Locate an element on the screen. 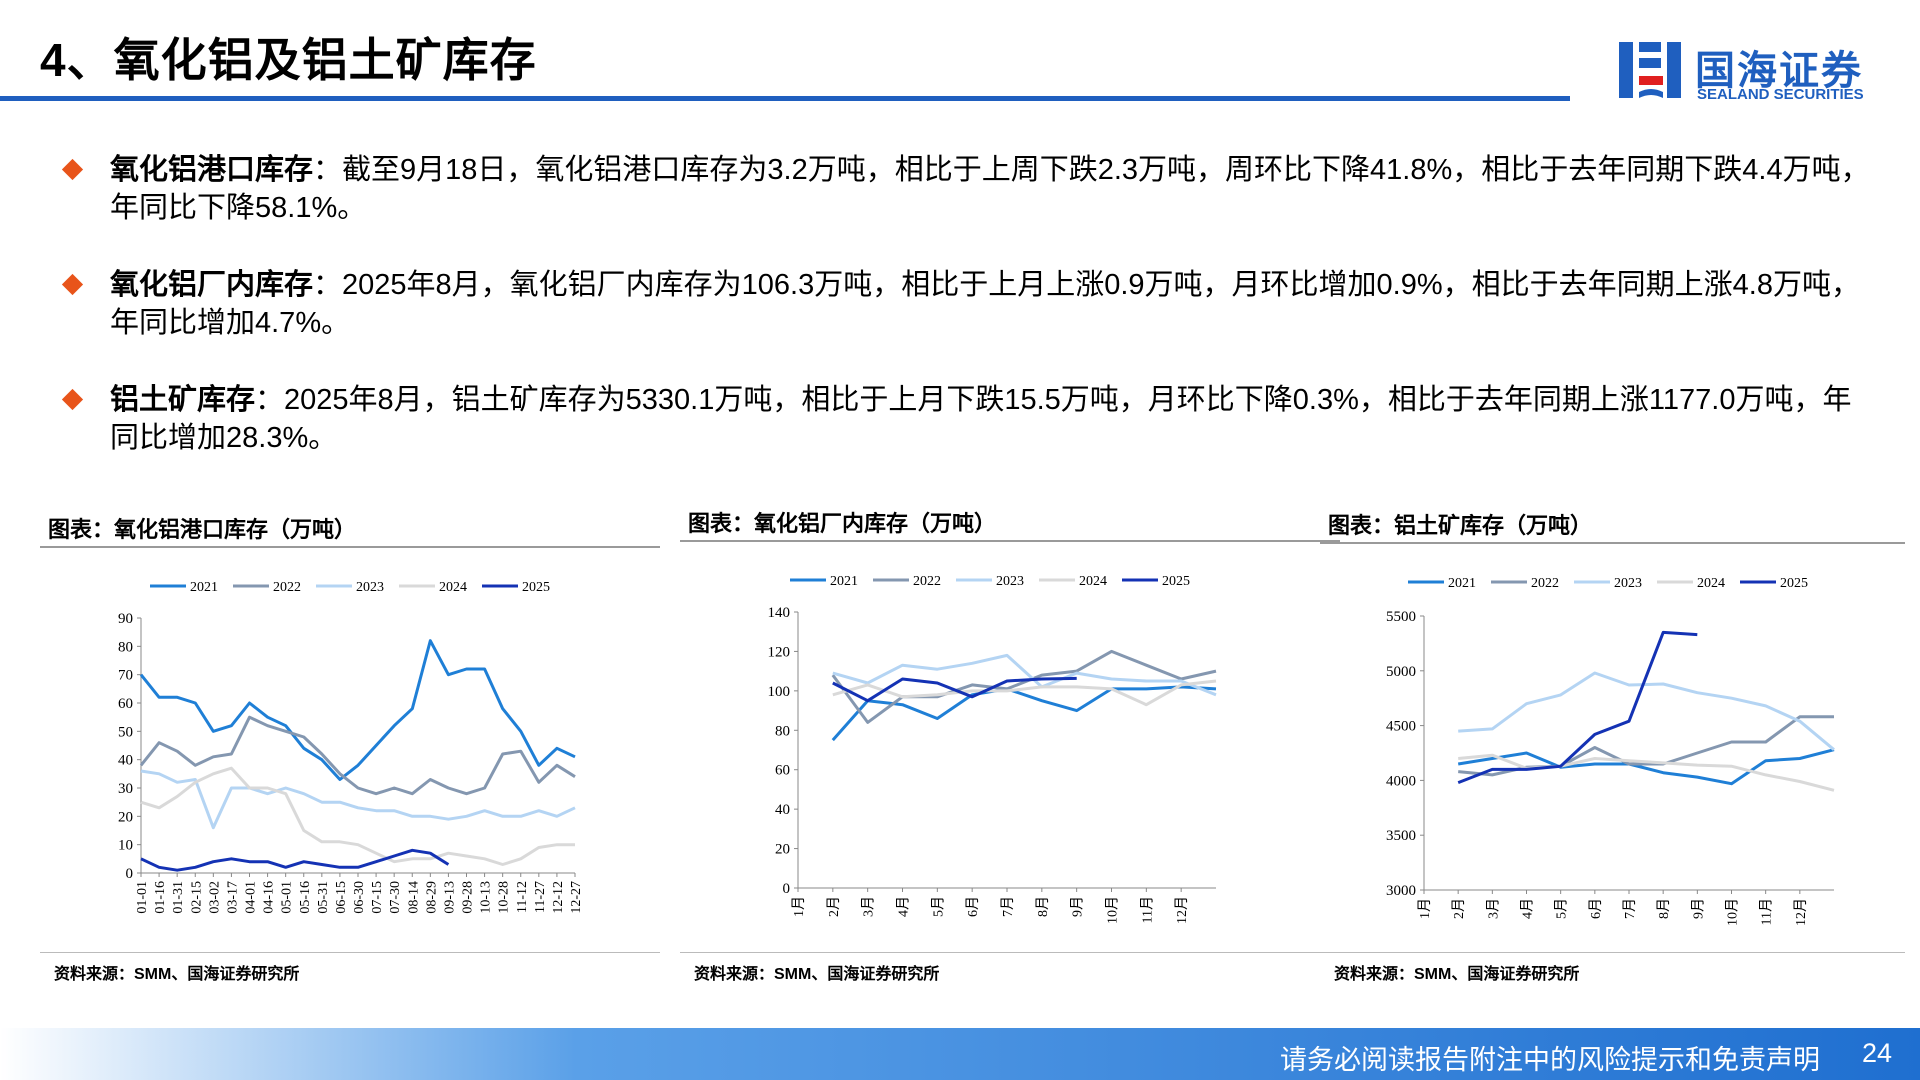 This screenshot has width=1920, height=1080. y-tick-label: 40 is located at coordinates (125, 761).